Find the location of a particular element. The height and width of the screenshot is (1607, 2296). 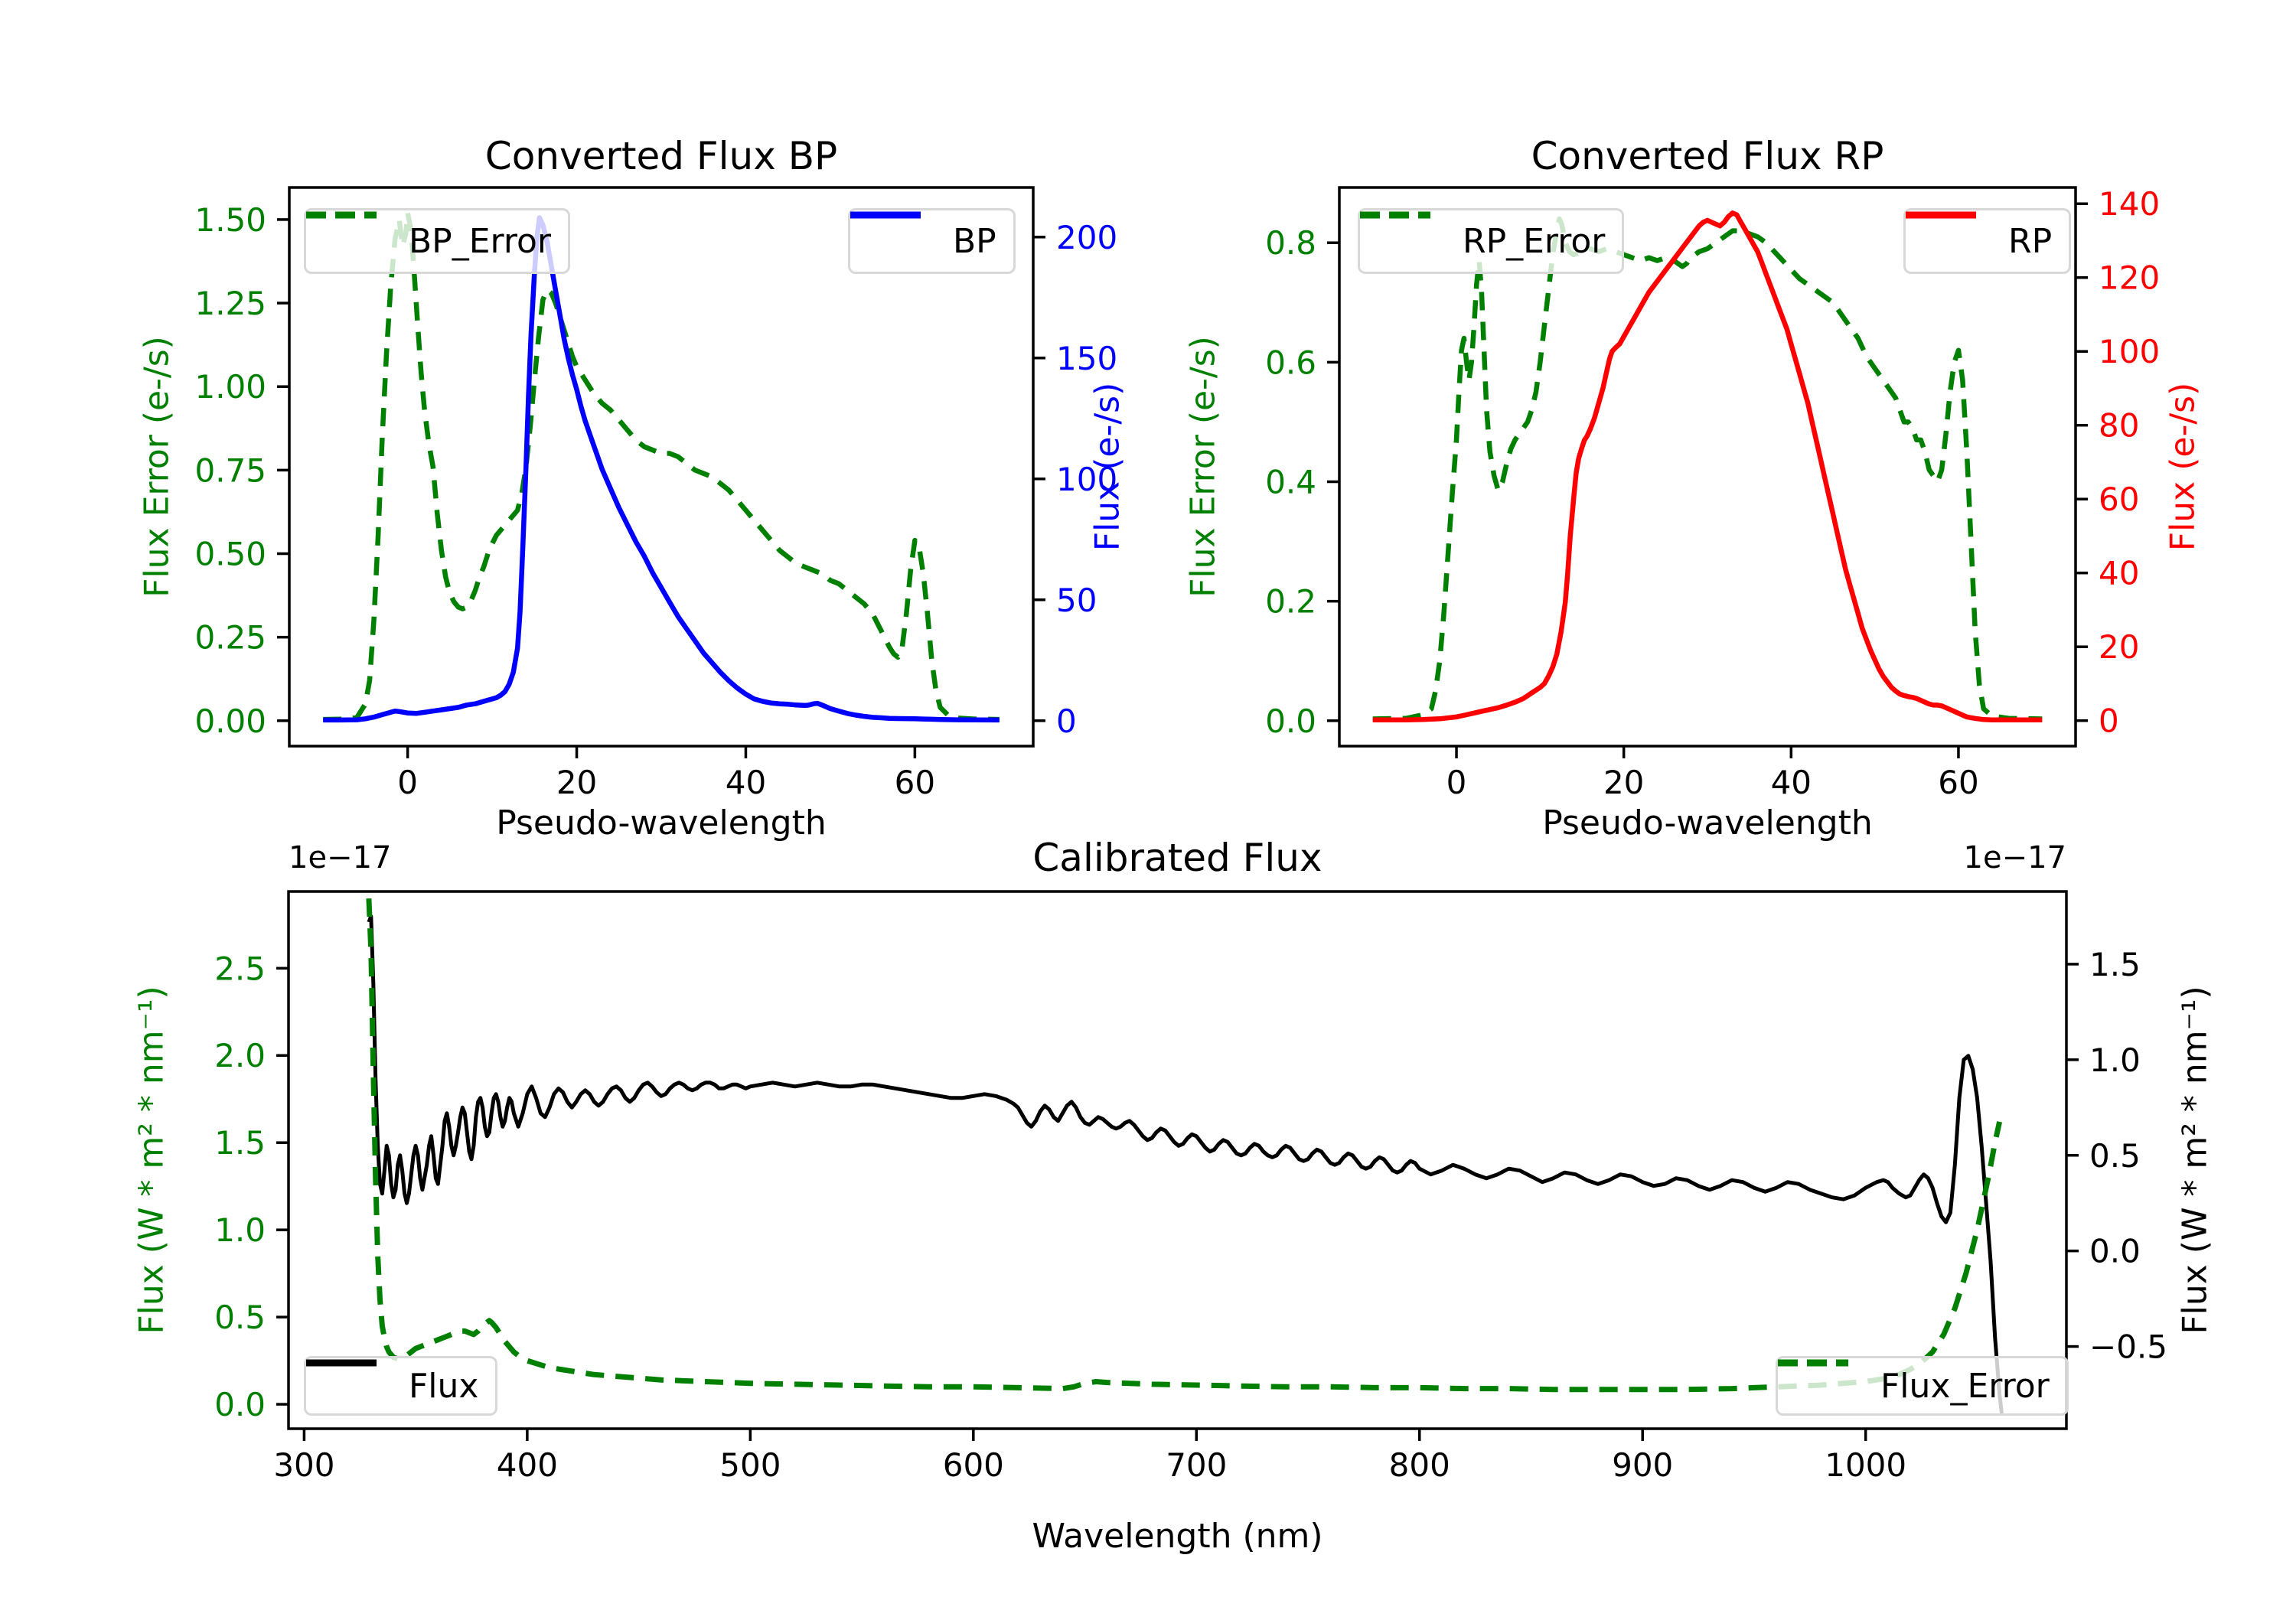

legend-label: RP is located at coordinates (2030, 241).